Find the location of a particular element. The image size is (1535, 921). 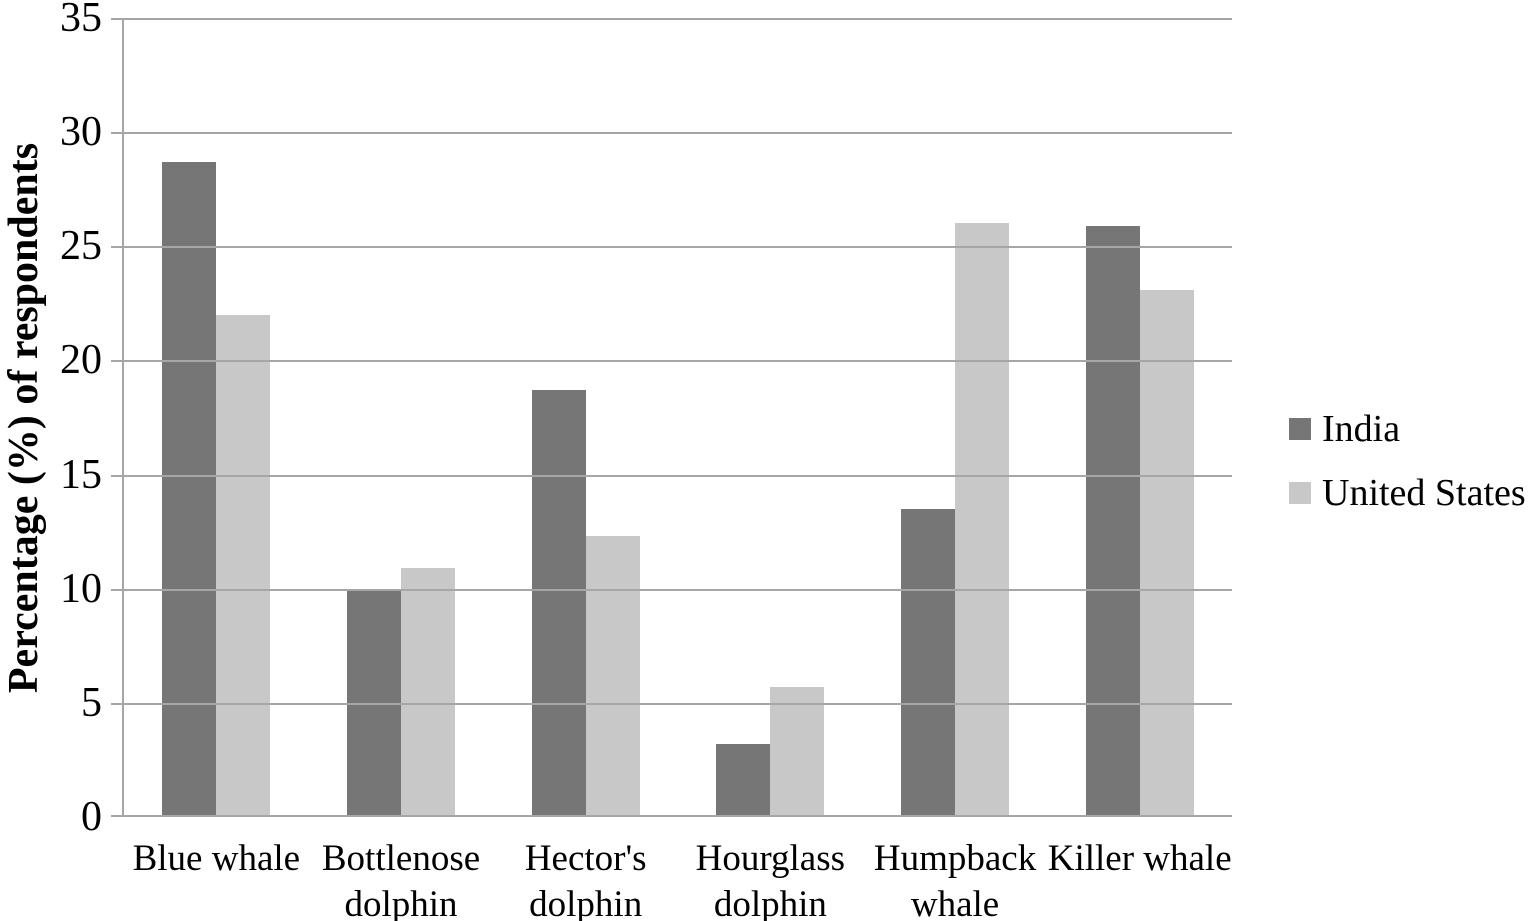

x-axis-category-label-blue-whale: Blue whale is located at coordinates (216, 858).